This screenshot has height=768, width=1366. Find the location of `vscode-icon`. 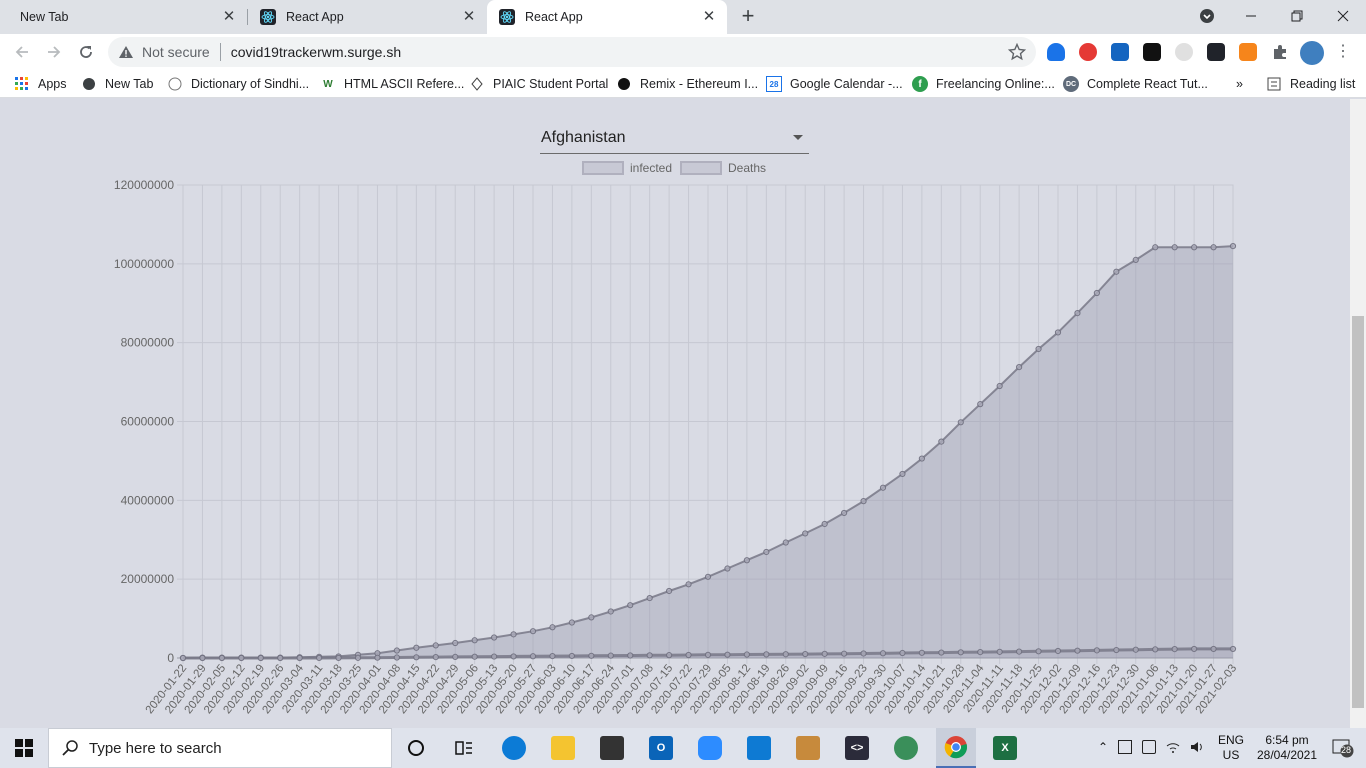

vscode-icon is located at coordinates (759, 748).